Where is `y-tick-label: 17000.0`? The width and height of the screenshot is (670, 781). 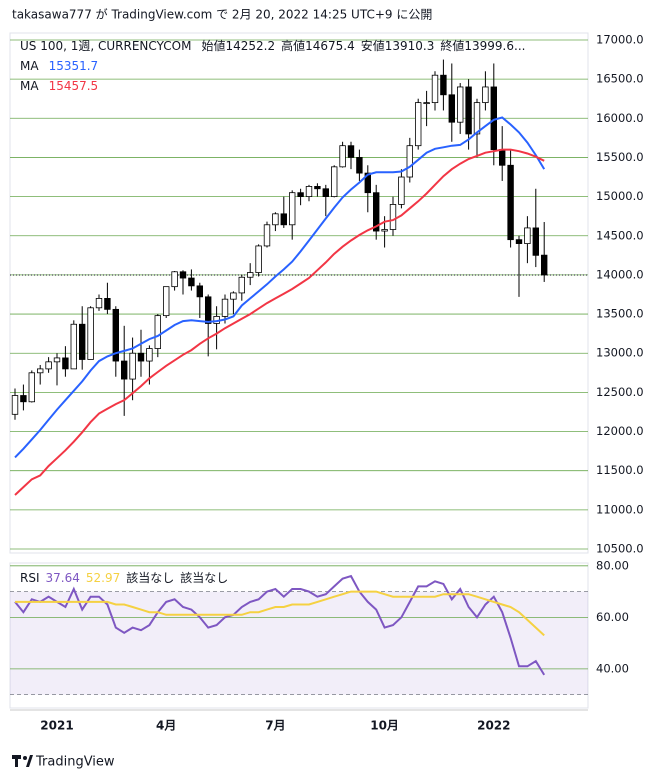
y-tick-label: 17000.0 is located at coordinates (620, 39).